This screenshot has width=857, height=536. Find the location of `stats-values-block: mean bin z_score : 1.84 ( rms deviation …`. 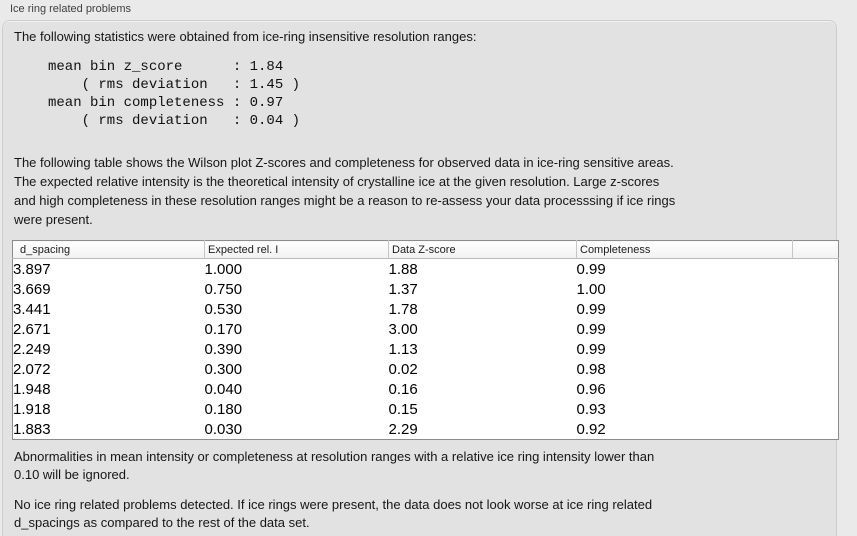

stats-values-block: mean bin z_score : 1.84 ( rms deviation … is located at coordinates (174, 94).